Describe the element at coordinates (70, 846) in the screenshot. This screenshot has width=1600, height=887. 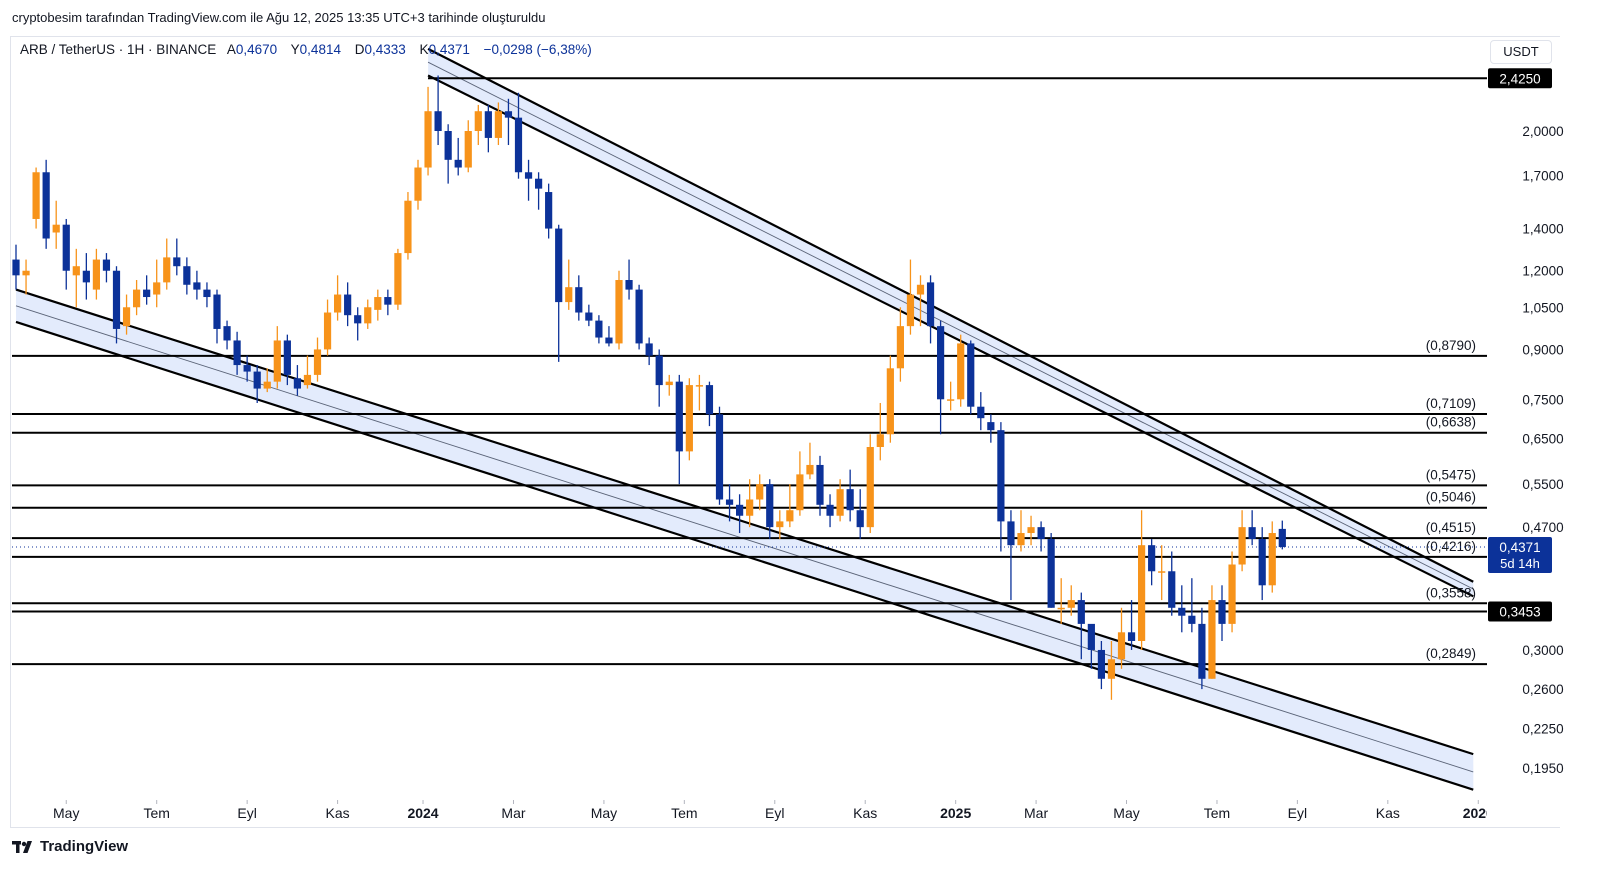
I see `tradingview-logo: TradingView` at that location.